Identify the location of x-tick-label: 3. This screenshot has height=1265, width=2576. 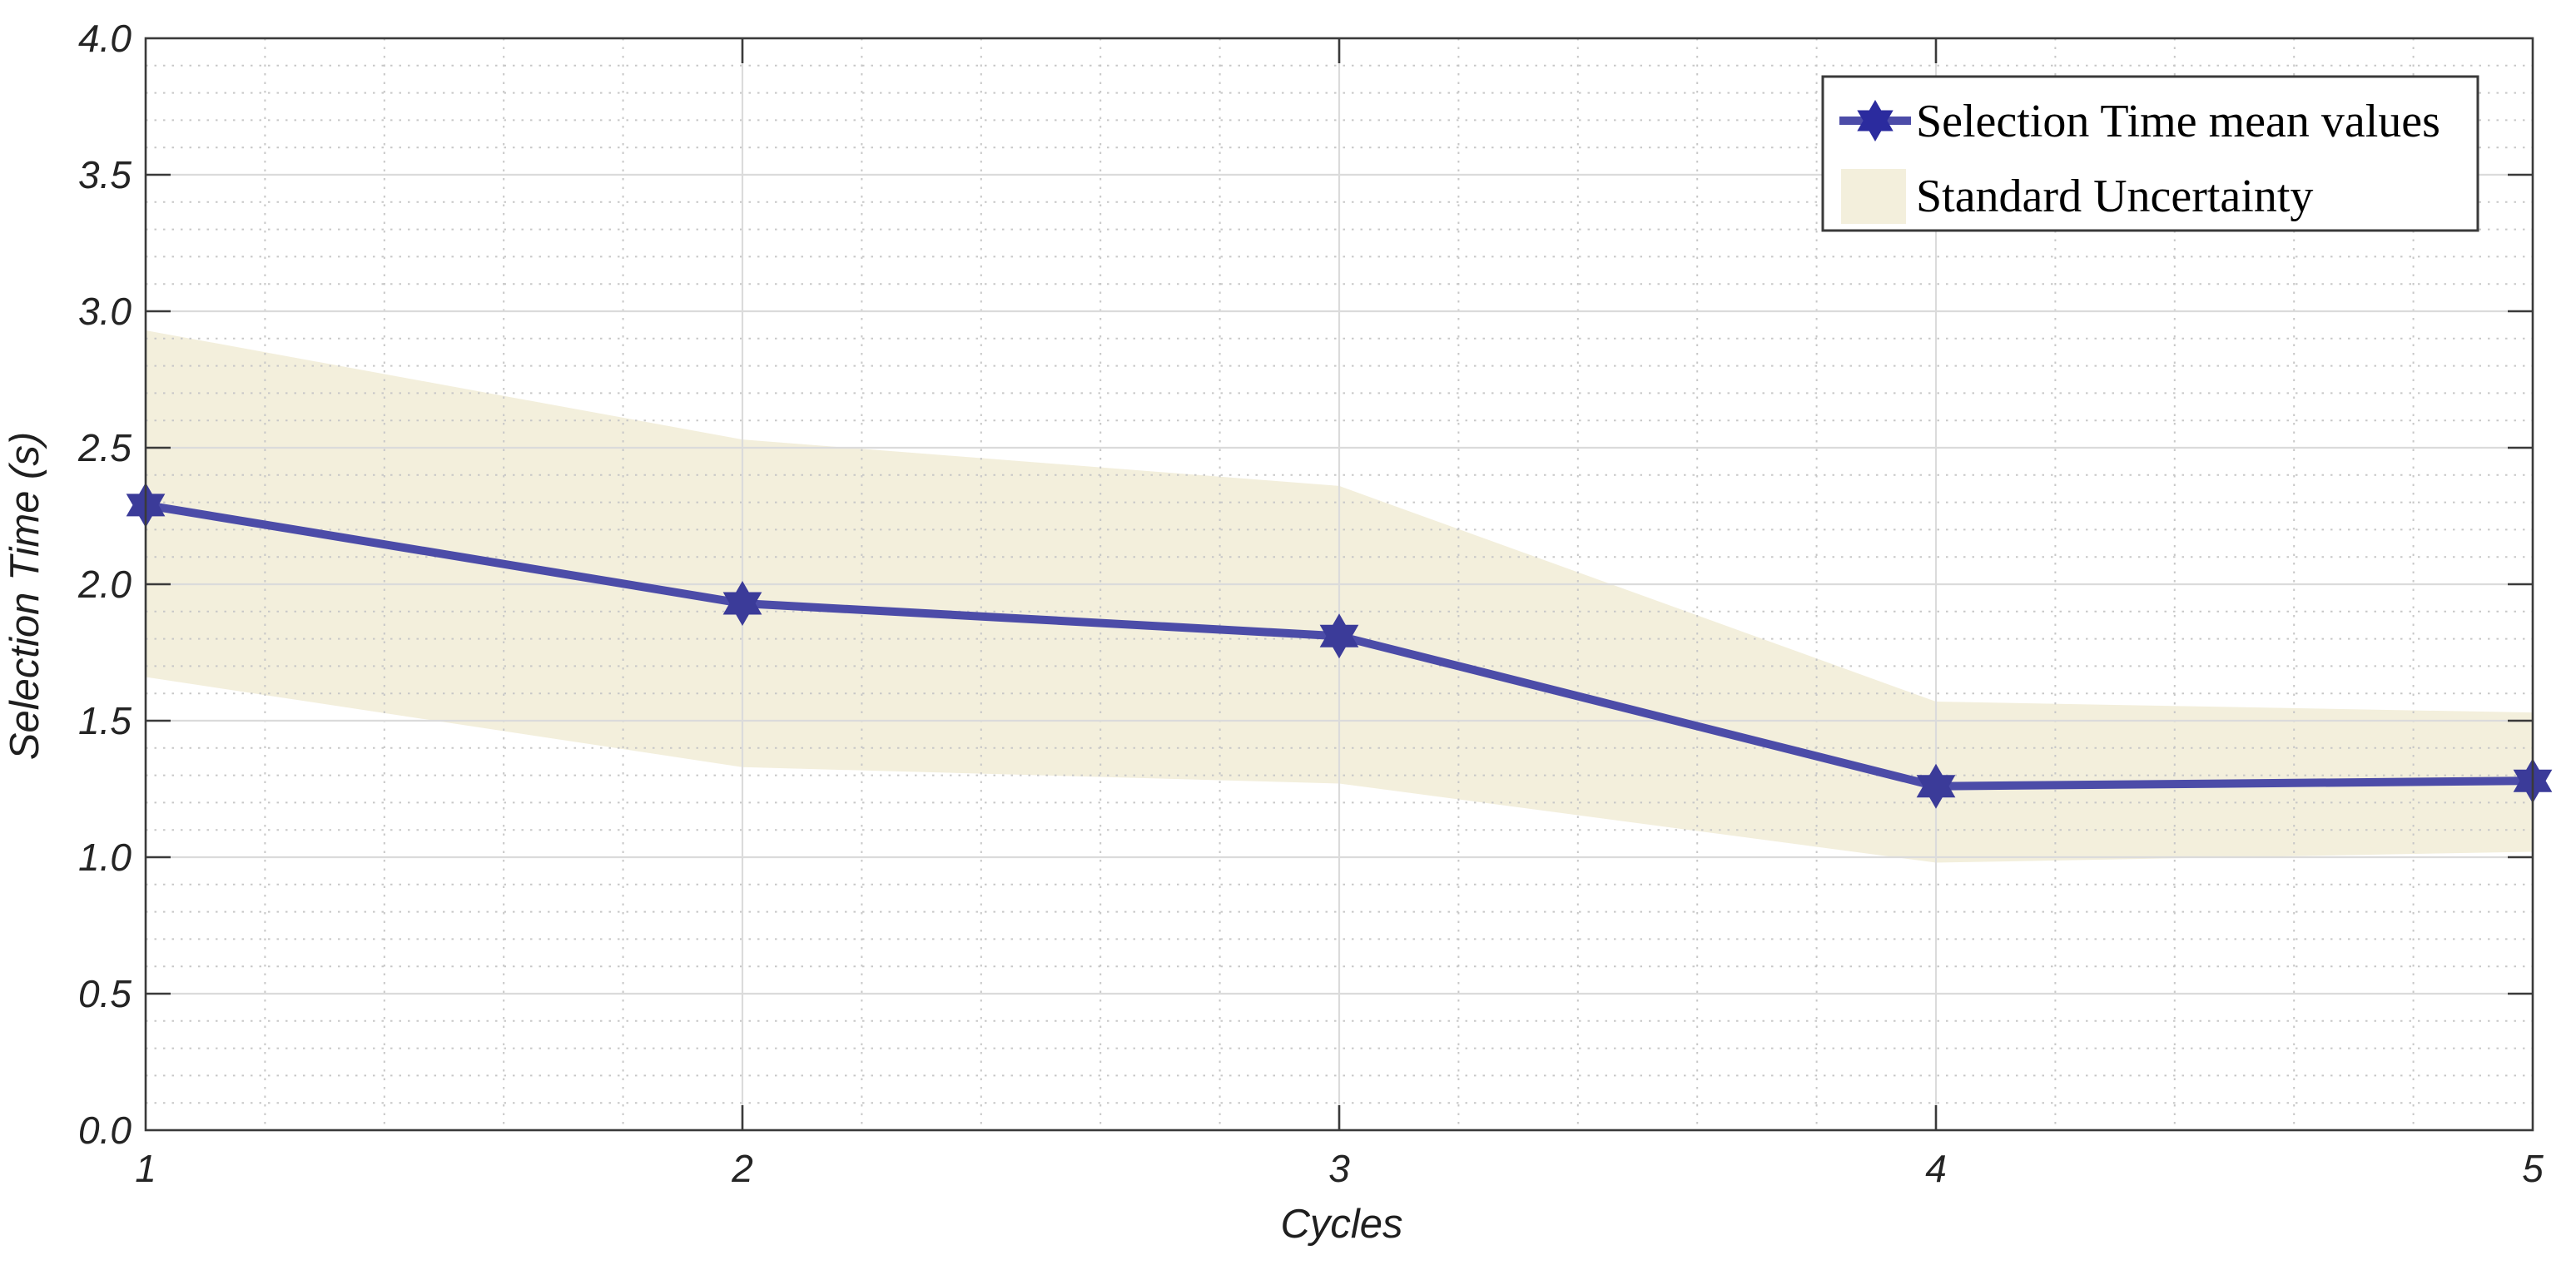
(1339, 1168).